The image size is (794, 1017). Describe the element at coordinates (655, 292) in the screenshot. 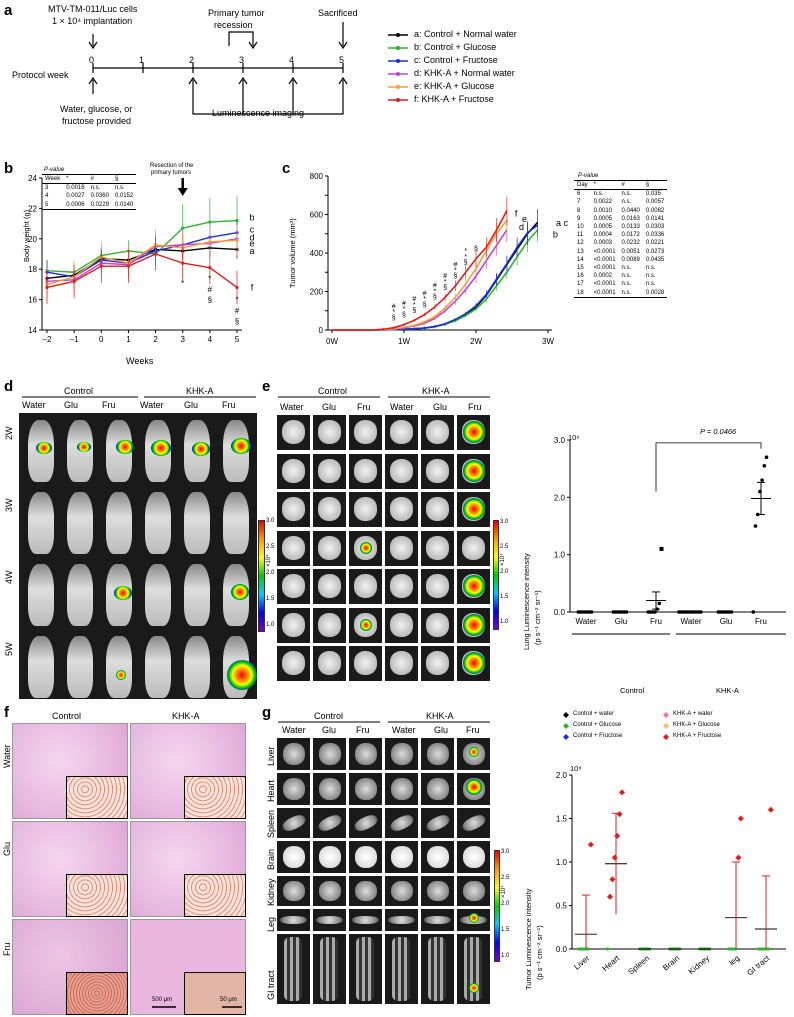

I see `pvalue-cell: 0.0028` at that location.